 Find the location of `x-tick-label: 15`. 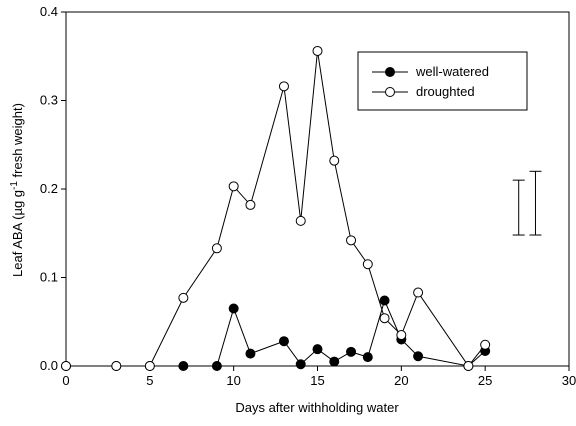

x-tick-label: 15 is located at coordinates (317, 380).